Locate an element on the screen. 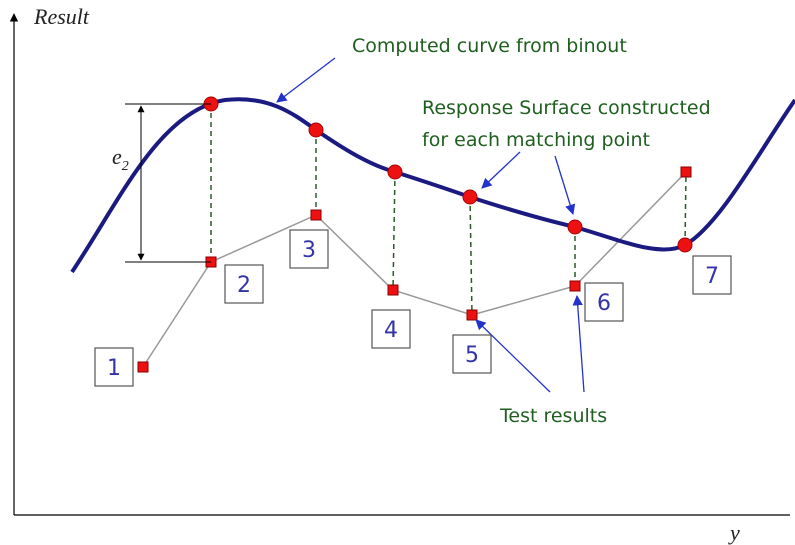 This screenshot has width=795, height=545. point-label: 2 is located at coordinates (244, 285).